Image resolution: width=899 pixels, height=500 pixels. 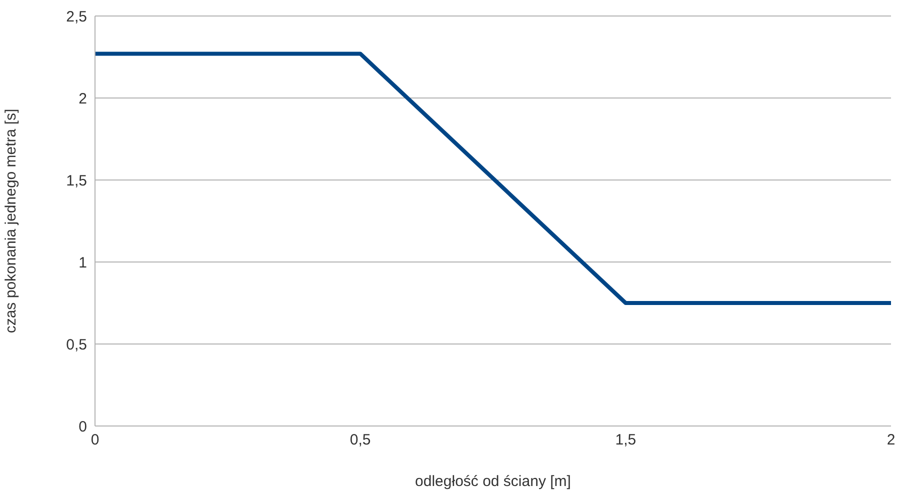 I want to click on y-tick-label: 1,5, so click(x=76, y=181).